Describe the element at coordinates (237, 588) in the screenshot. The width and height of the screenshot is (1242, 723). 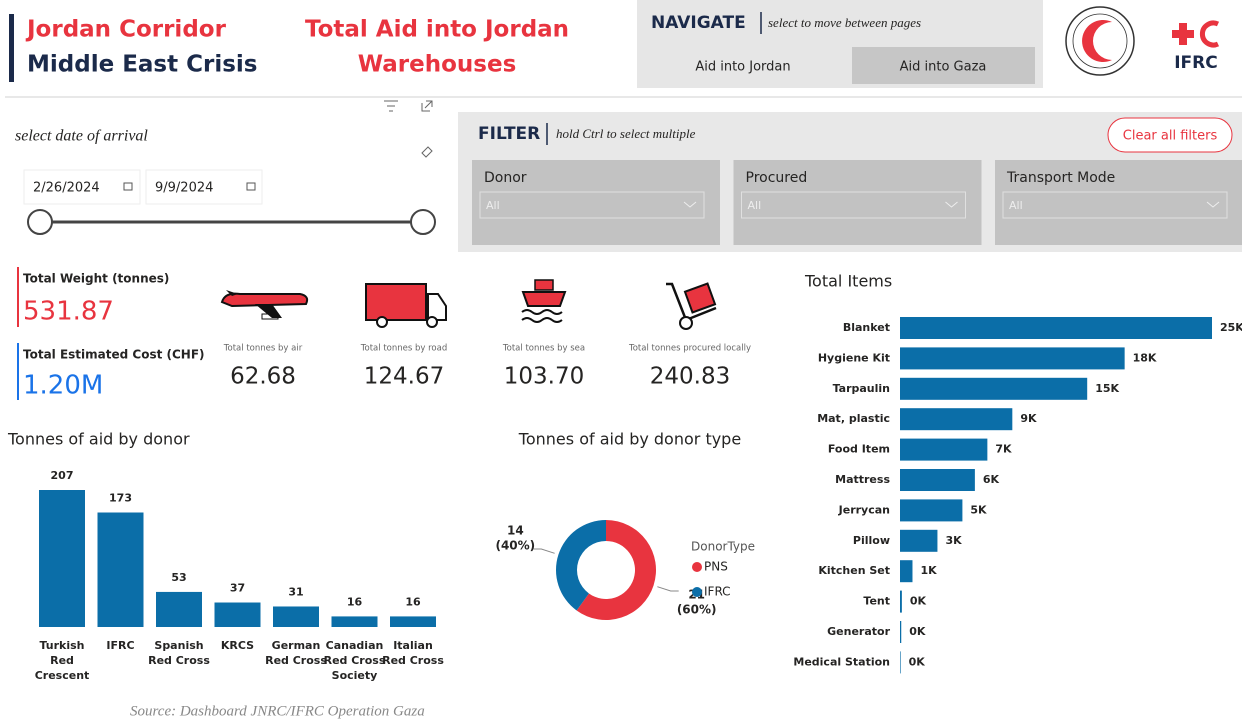
I see `data-label: 37` at that location.